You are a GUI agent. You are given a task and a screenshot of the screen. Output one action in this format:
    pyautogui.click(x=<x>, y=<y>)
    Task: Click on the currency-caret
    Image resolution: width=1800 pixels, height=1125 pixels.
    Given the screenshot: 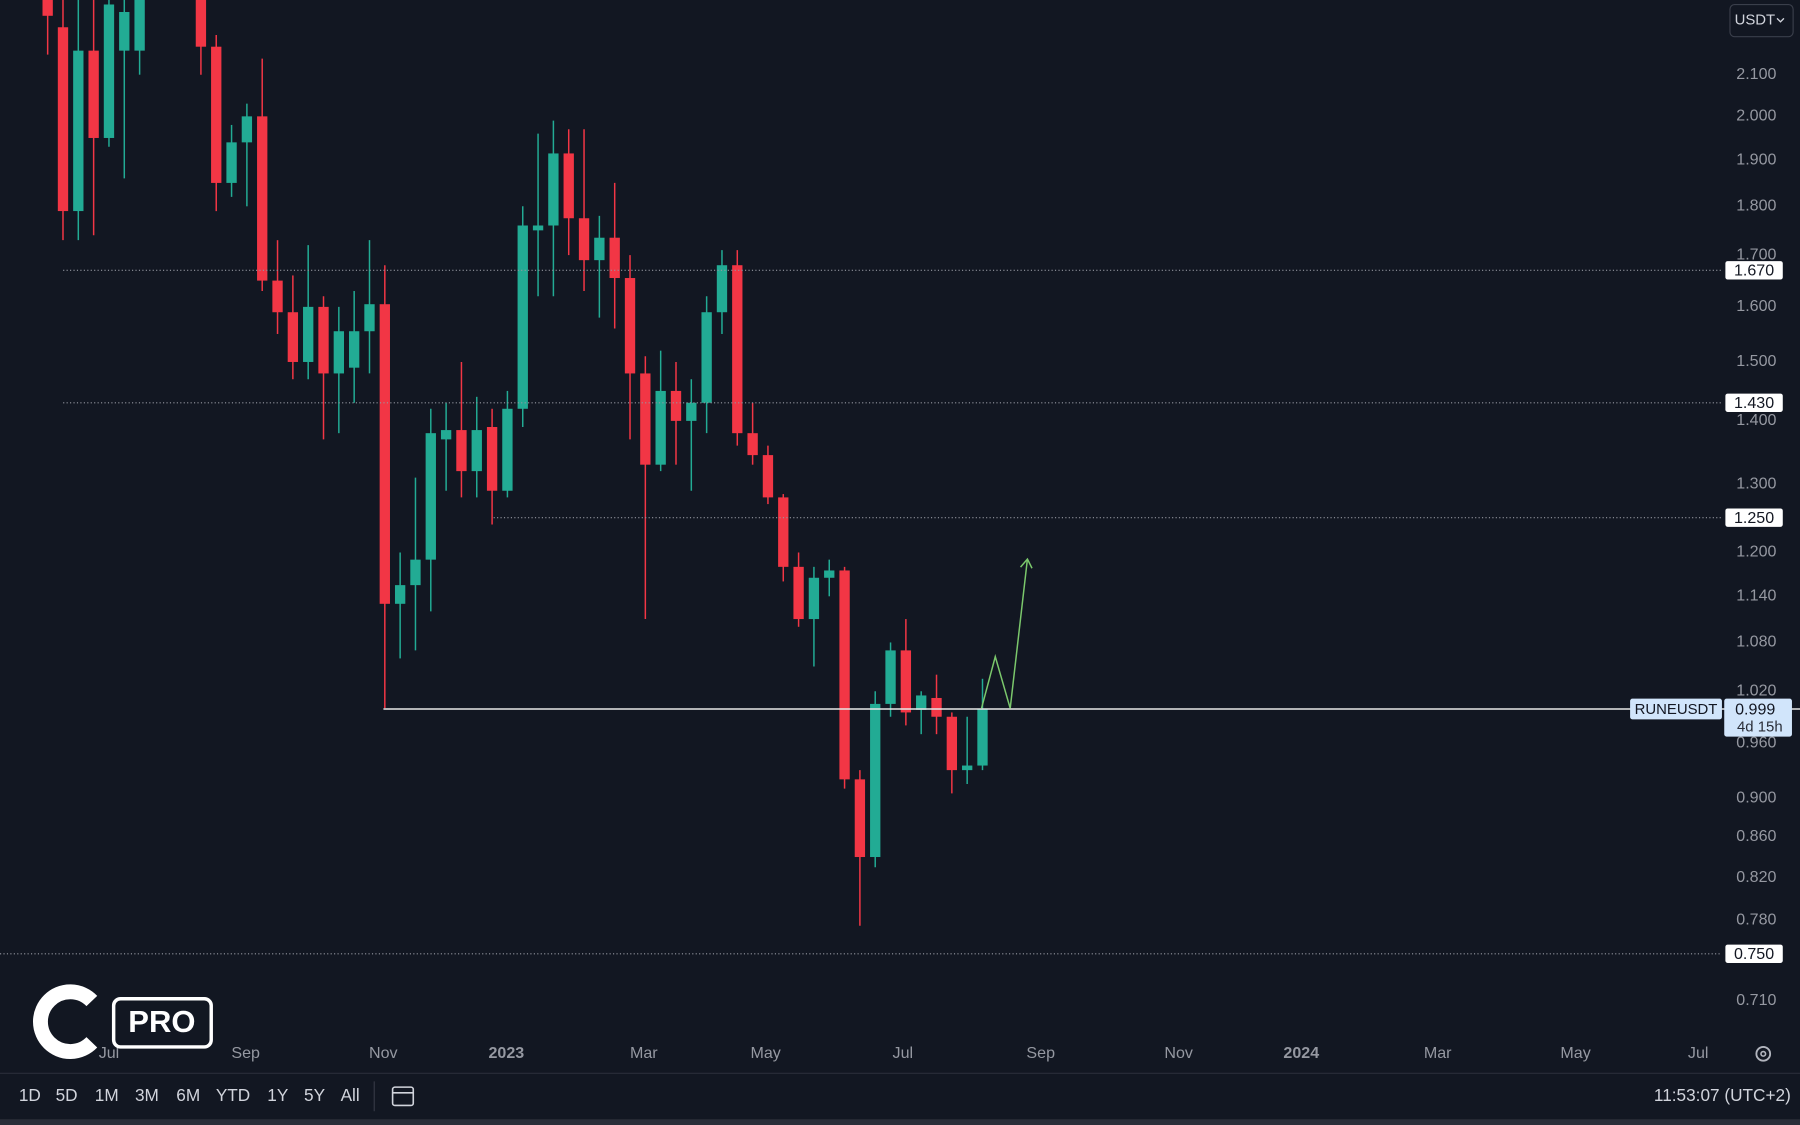 What is the action you would take?
    pyautogui.click(x=1780, y=20)
    